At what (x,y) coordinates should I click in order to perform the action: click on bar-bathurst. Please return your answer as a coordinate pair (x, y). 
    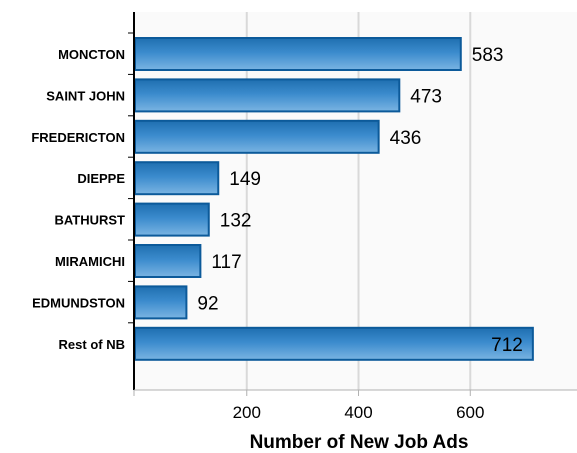
    Looking at the image, I should click on (172, 219).